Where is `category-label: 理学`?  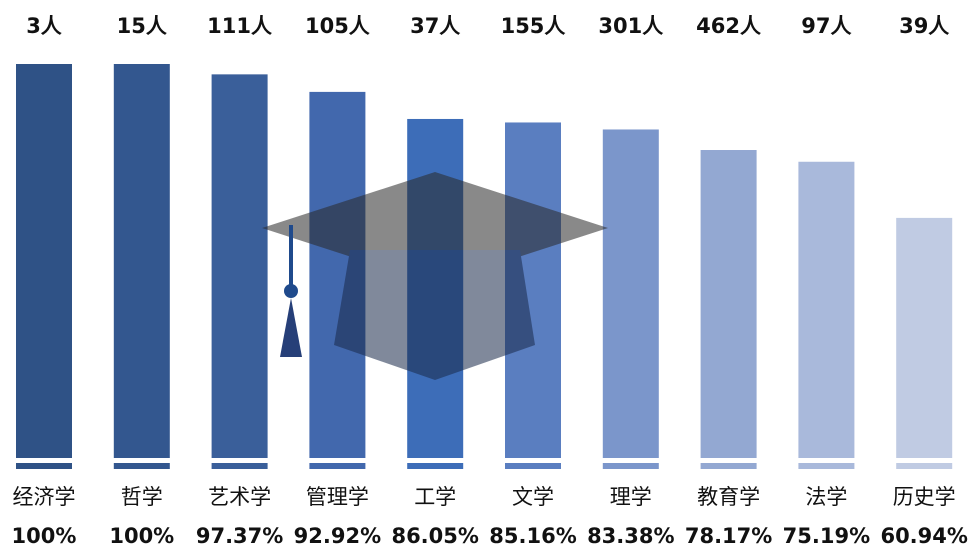
category-label: 理学 is located at coordinates (631, 497).